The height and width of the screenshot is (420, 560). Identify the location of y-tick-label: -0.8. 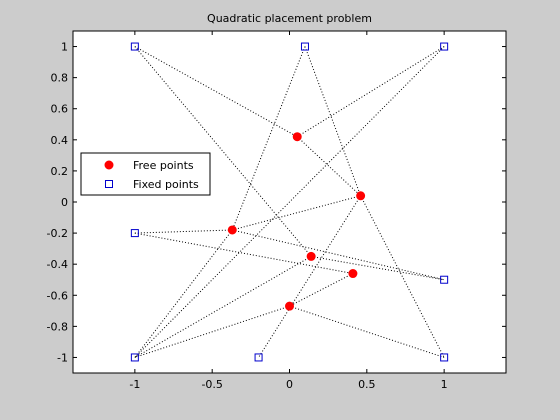
(57, 326).